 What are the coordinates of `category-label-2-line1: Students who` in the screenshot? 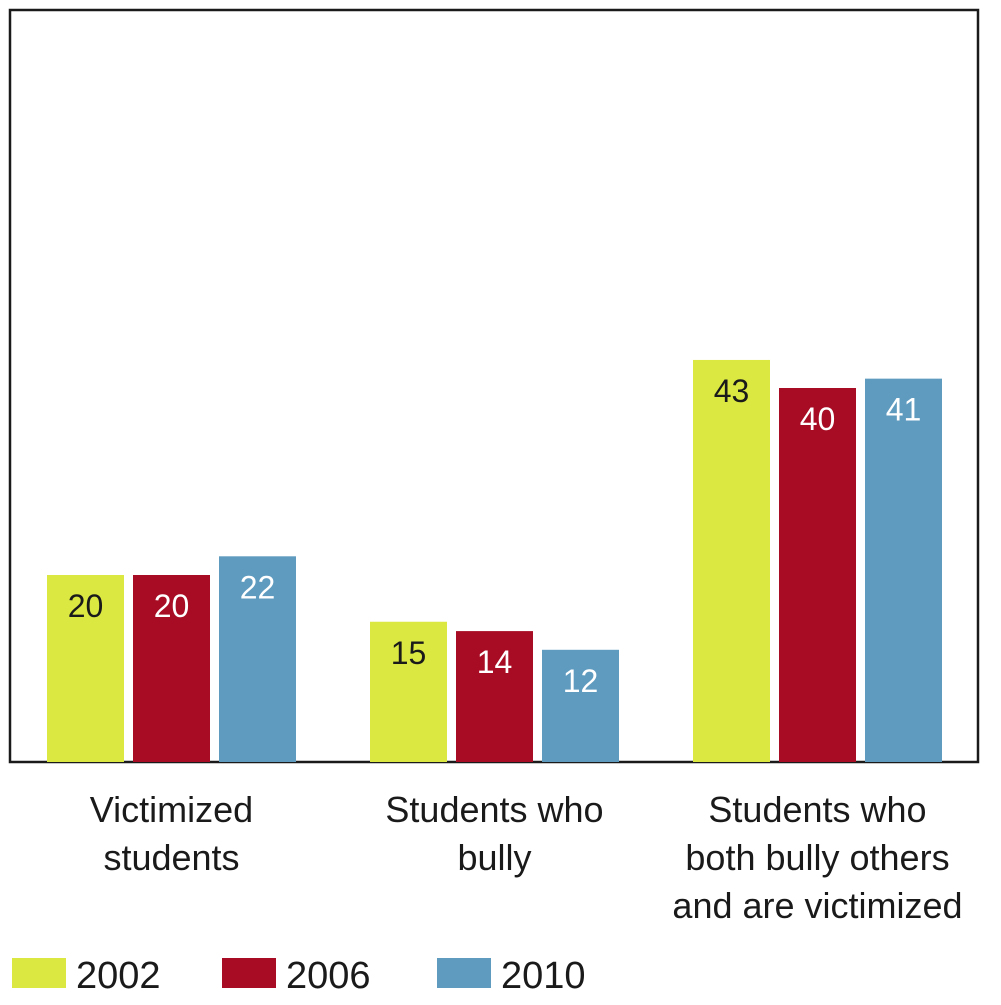 It's located at (494, 809).